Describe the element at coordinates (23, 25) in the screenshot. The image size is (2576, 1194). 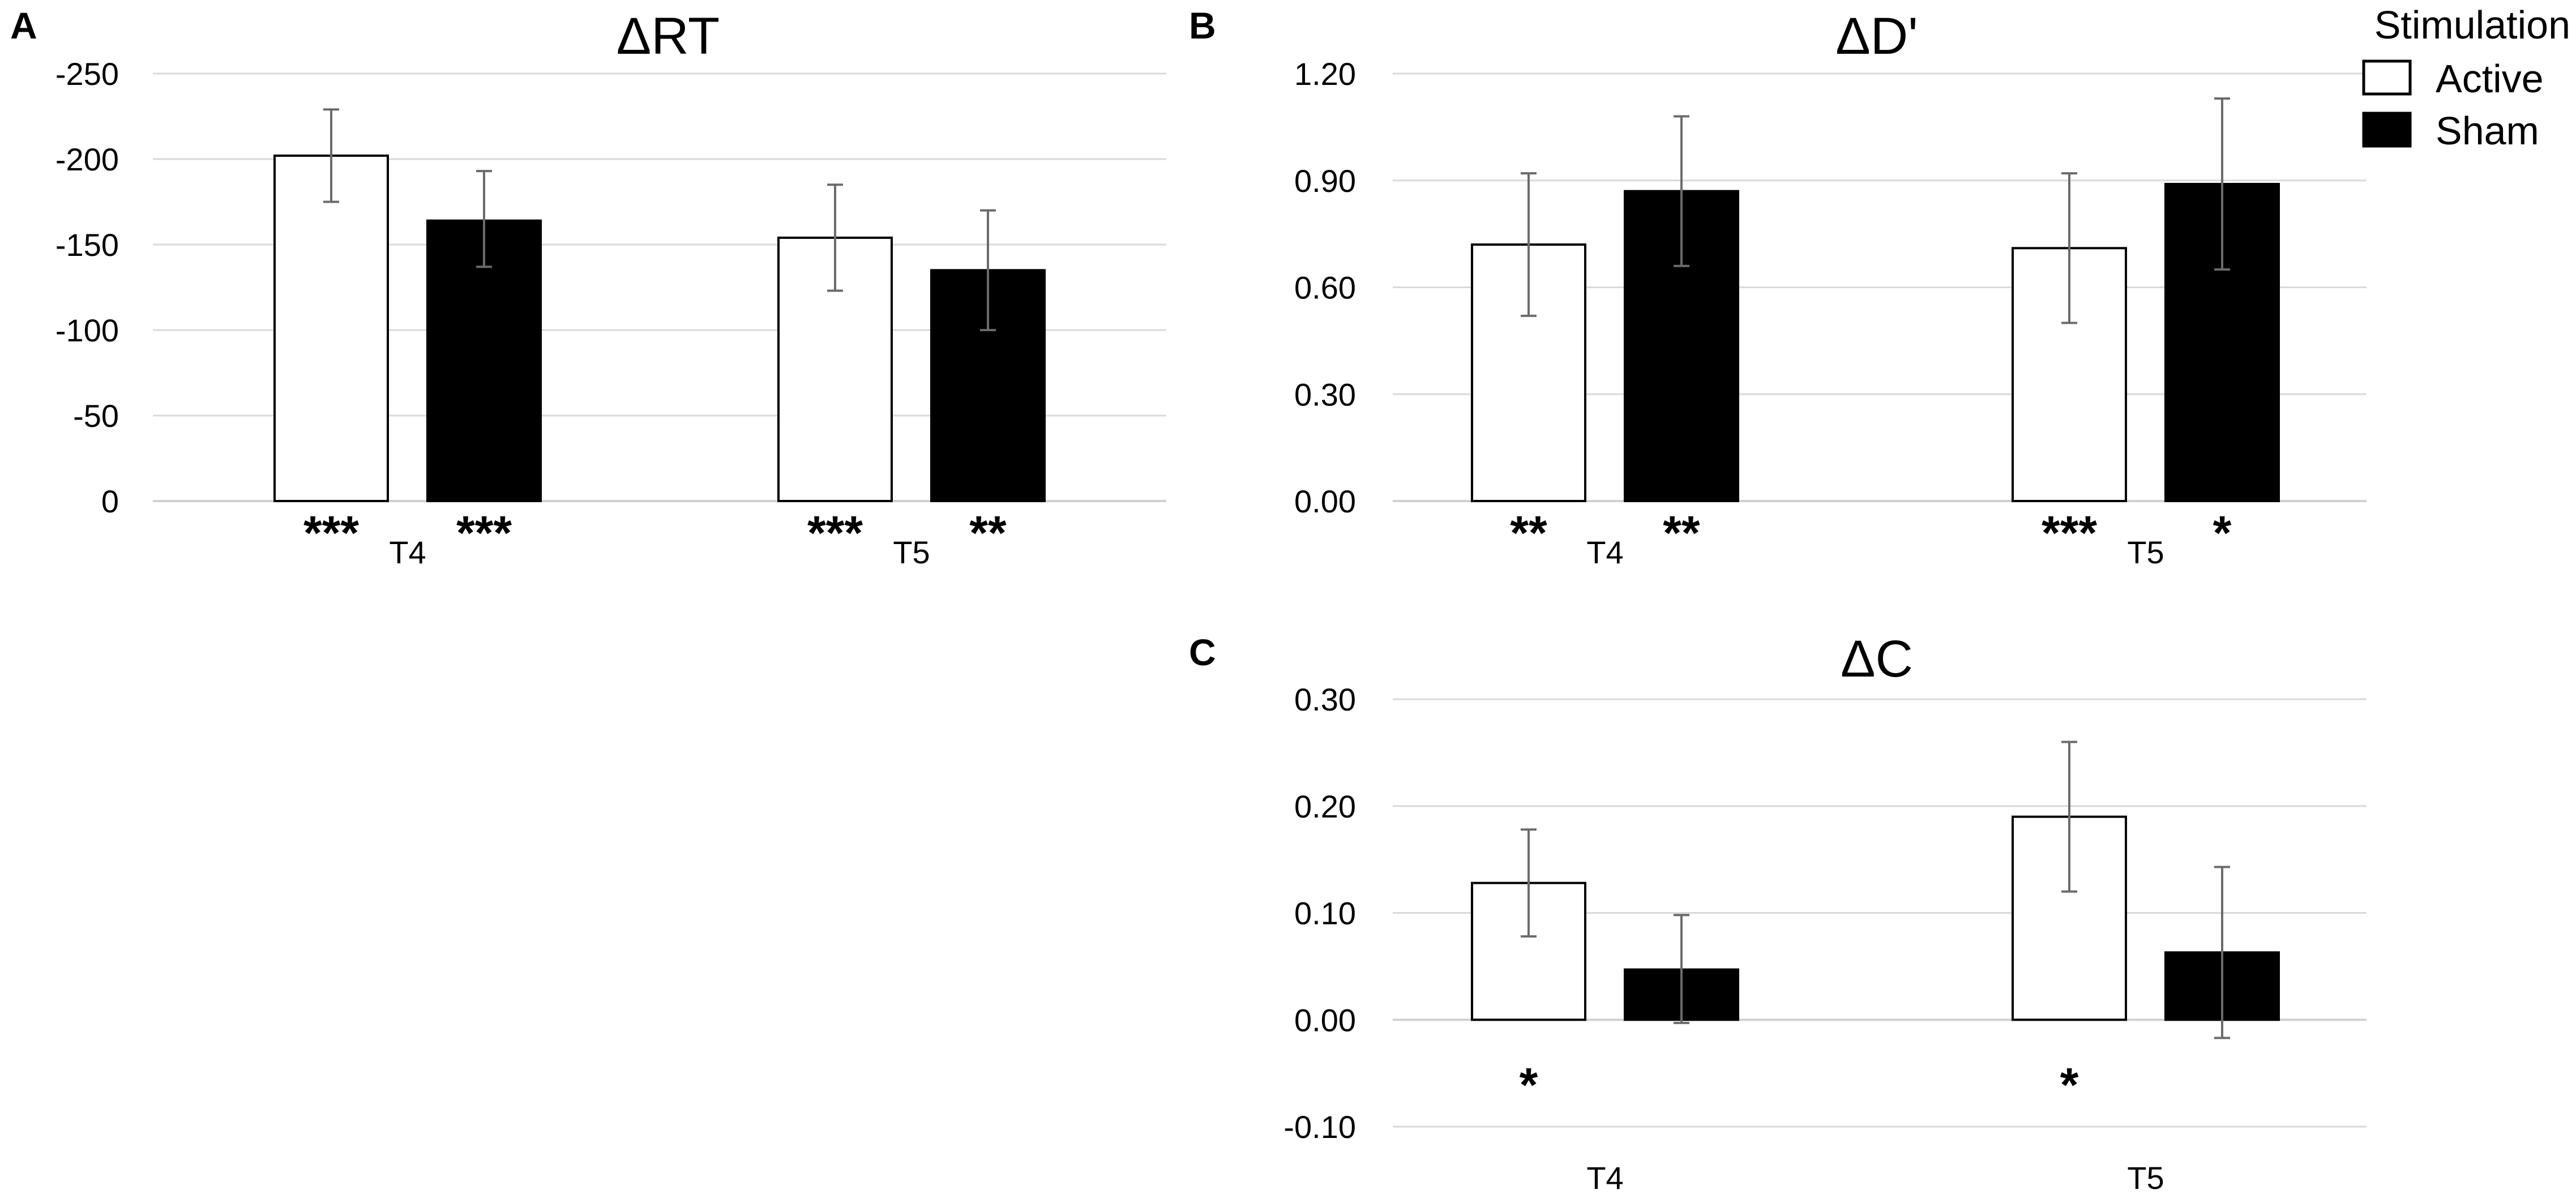
I see `panel-letter: A` at that location.